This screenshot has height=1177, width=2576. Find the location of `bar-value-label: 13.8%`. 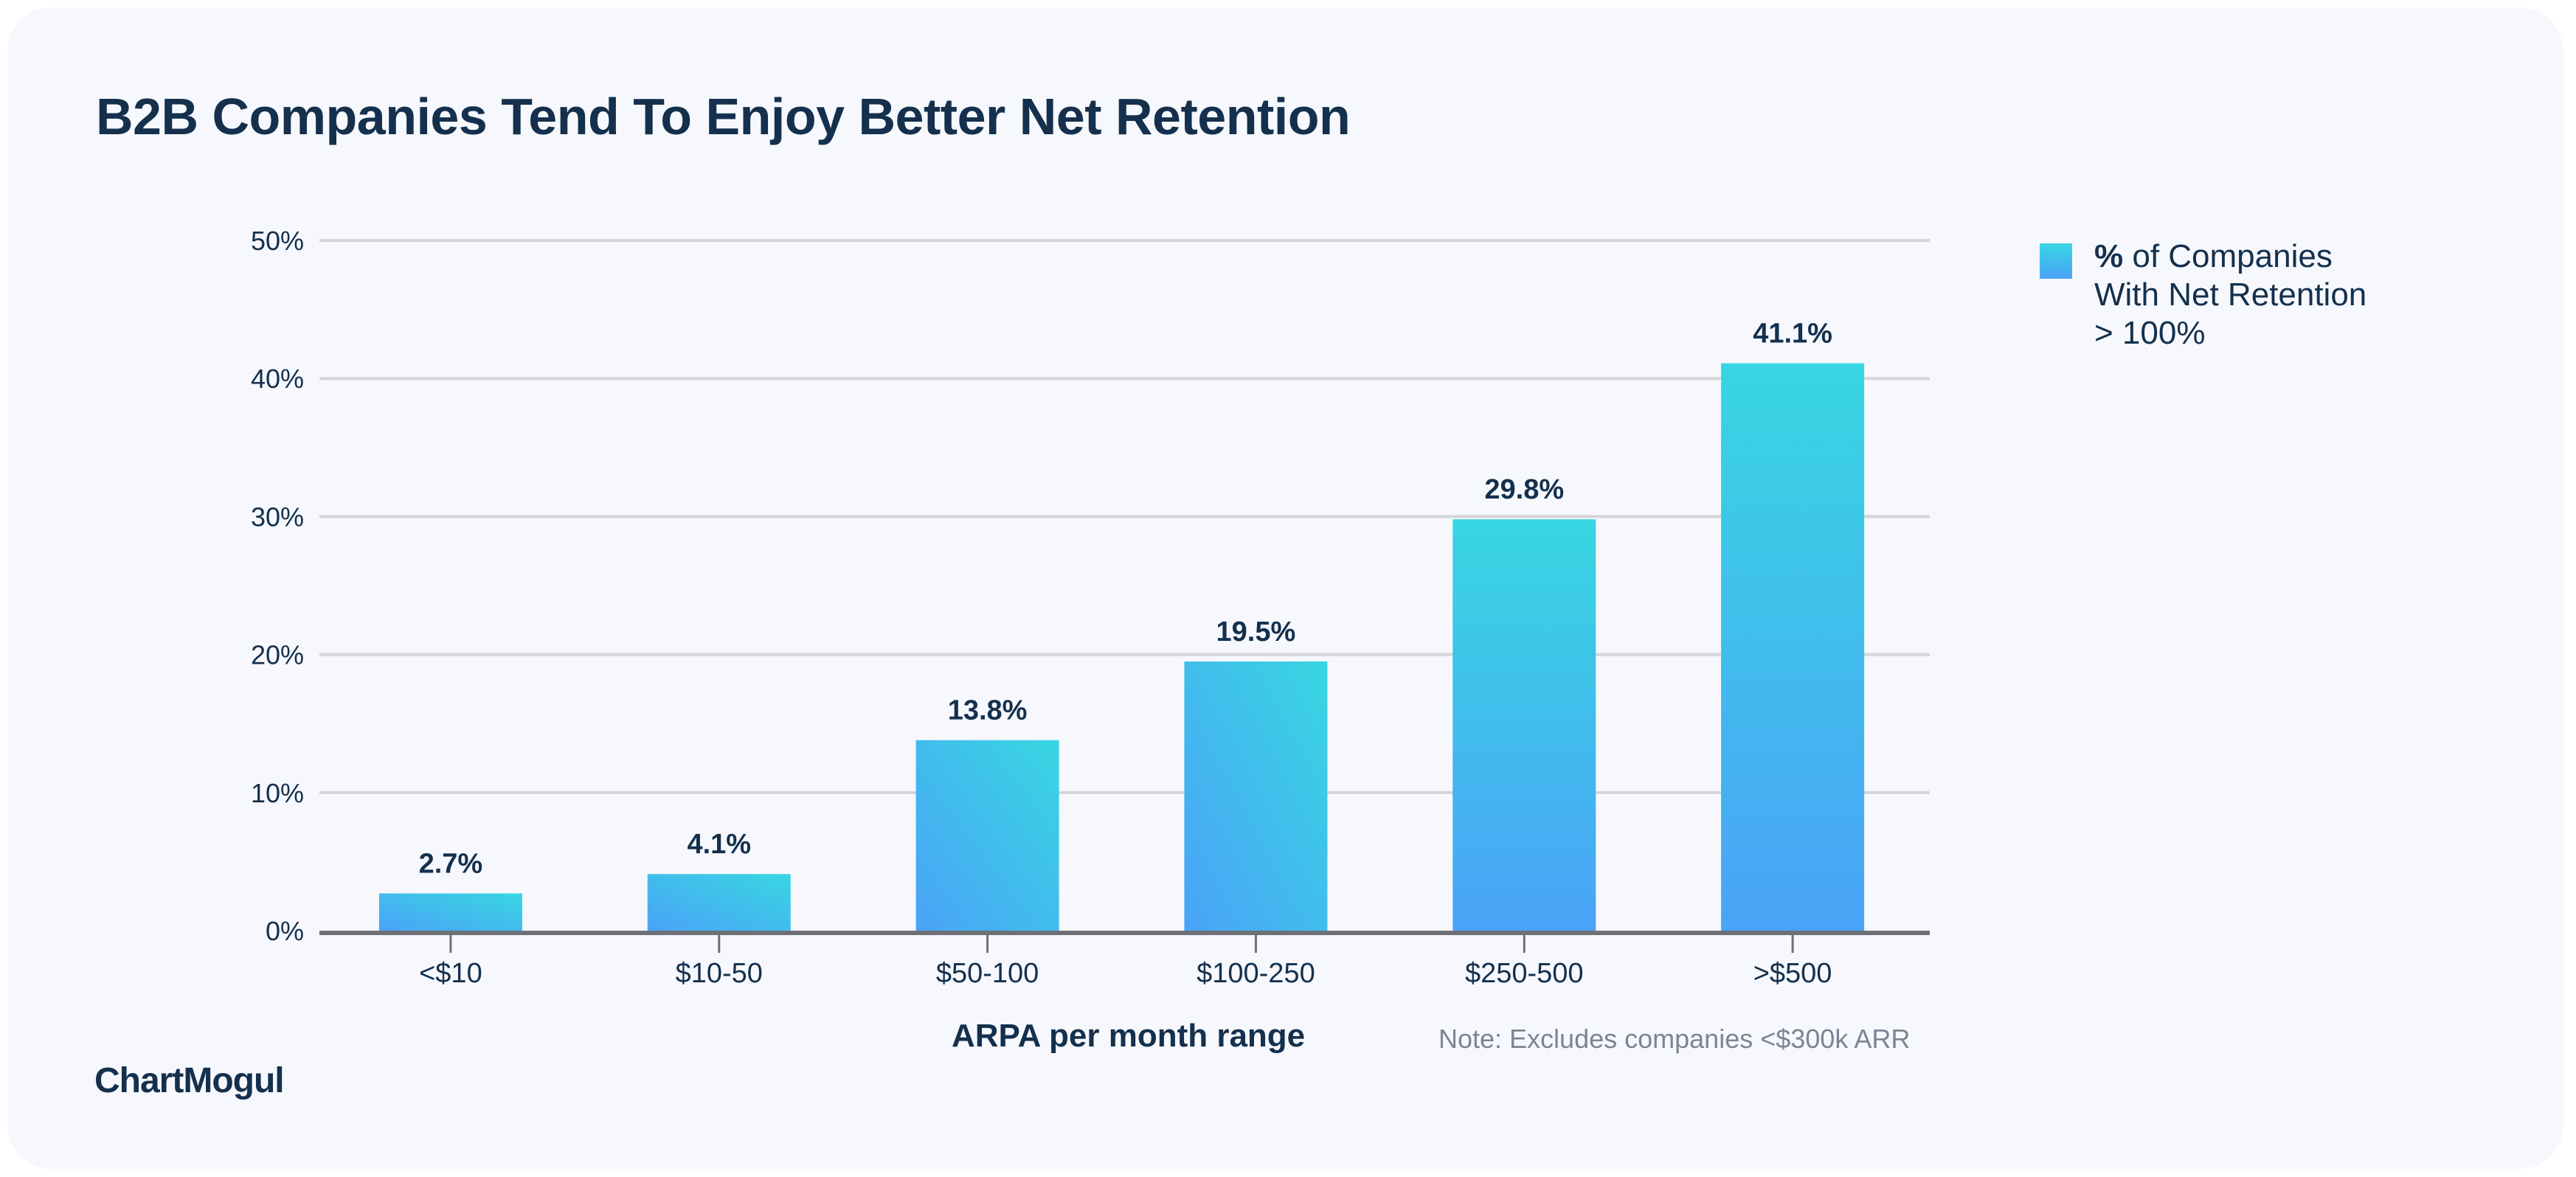

bar-value-label: 13.8% is located at coordinates (988, 710).